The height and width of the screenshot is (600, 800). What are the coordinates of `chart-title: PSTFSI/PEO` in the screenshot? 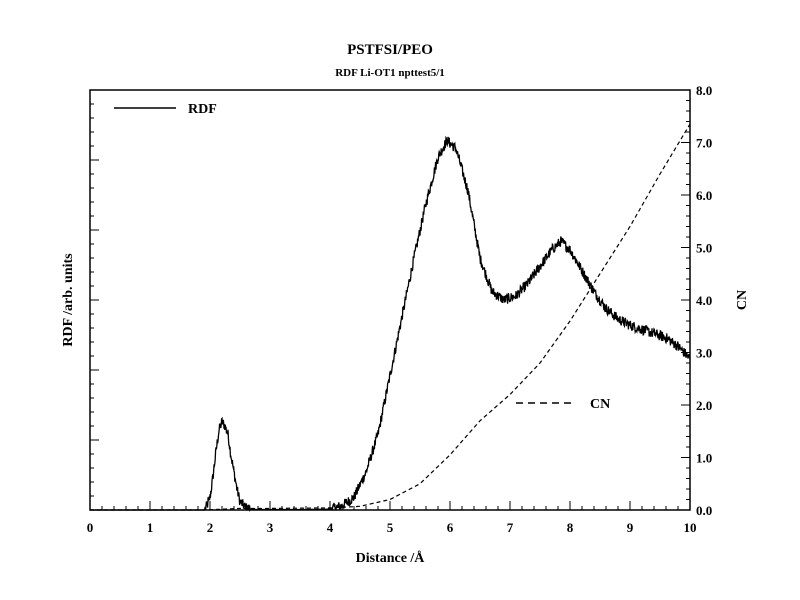 It's located at (390, 50).